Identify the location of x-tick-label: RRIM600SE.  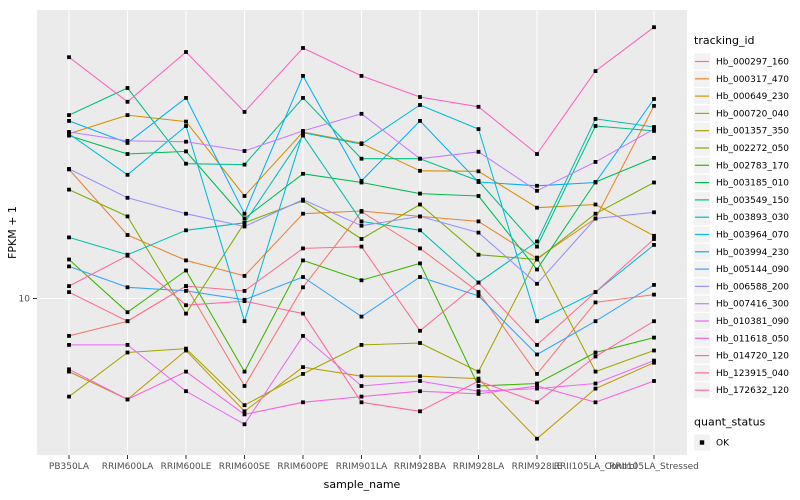
(245, 467).